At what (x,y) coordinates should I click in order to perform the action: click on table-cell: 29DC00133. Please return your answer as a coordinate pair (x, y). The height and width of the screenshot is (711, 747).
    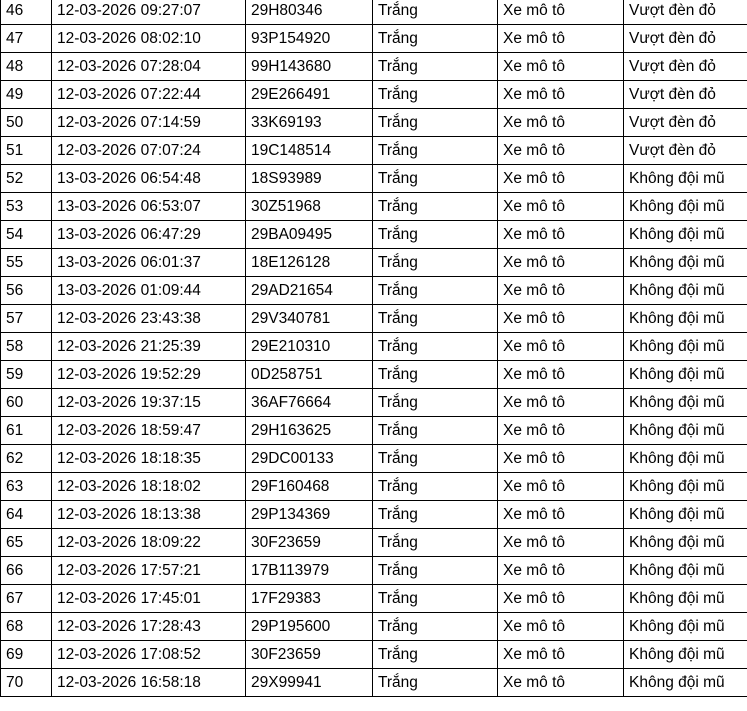
    Looking at the image, I should click on (309, 458).